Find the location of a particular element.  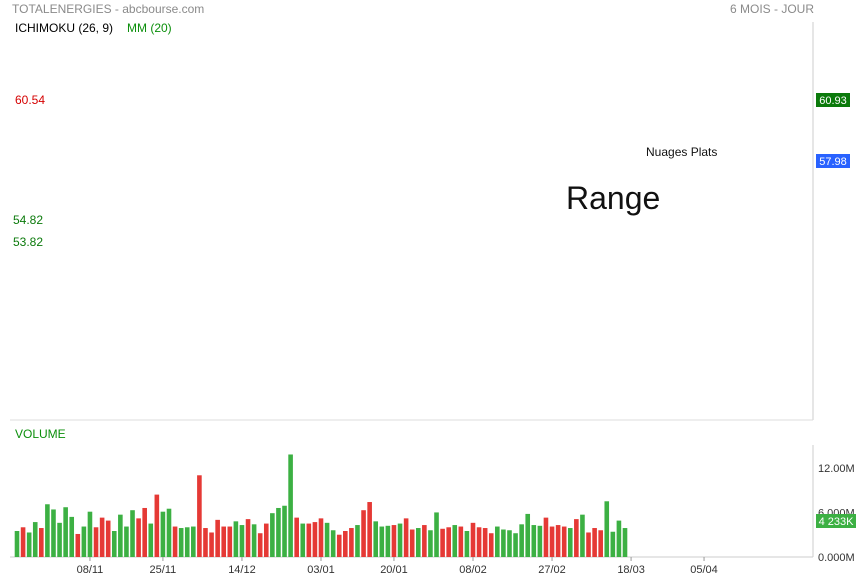

time-tick-label: 08/11 is located at coordinates (90, 570).